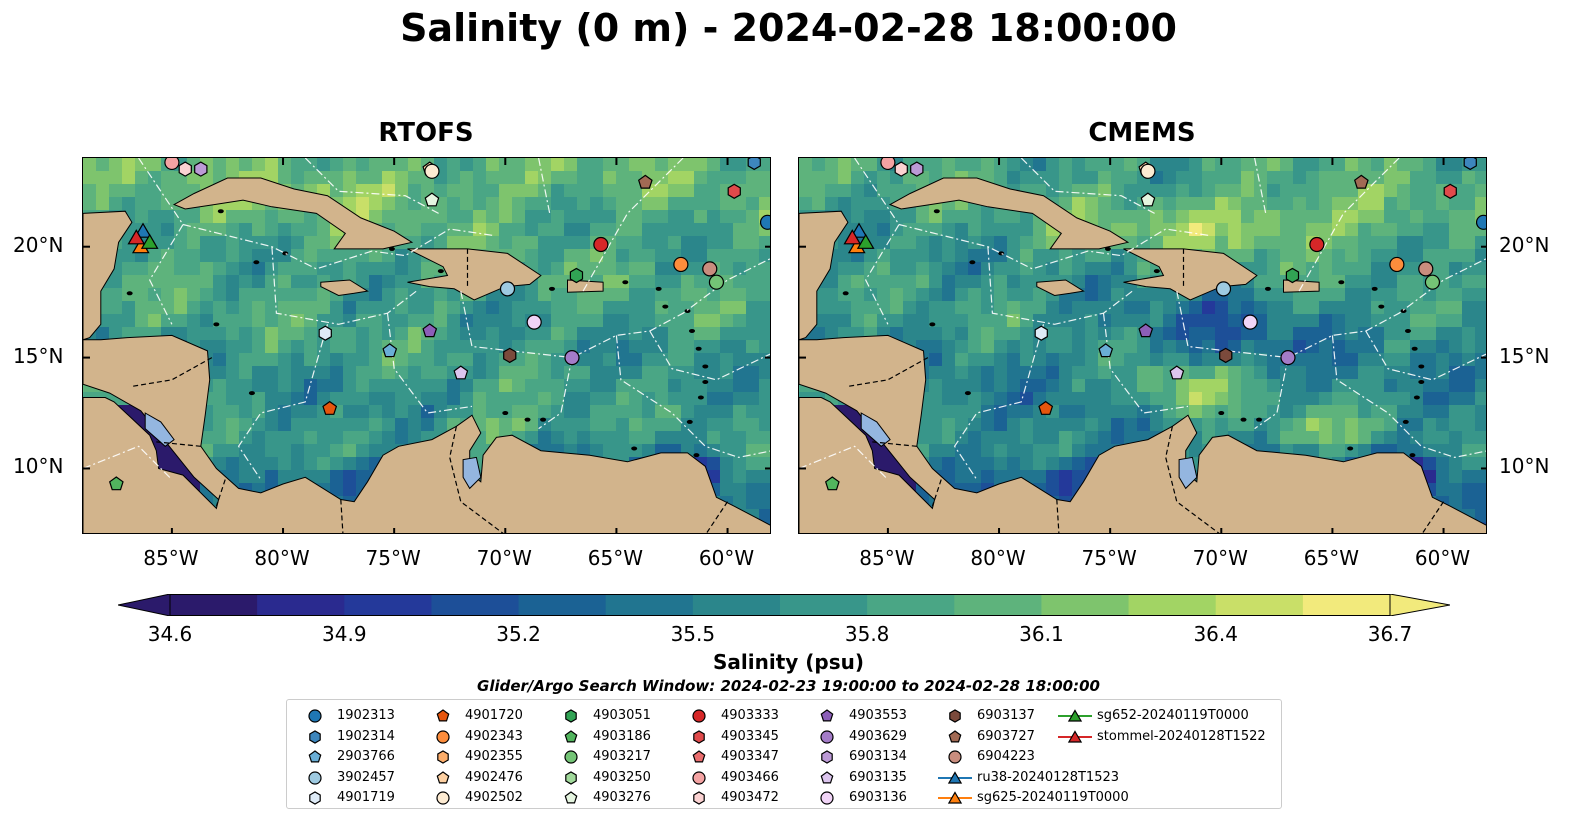  Describe the element at coordinates (1524, 244) in the screenshot. I see `lat-tick-label-right: 20°N` at that location.